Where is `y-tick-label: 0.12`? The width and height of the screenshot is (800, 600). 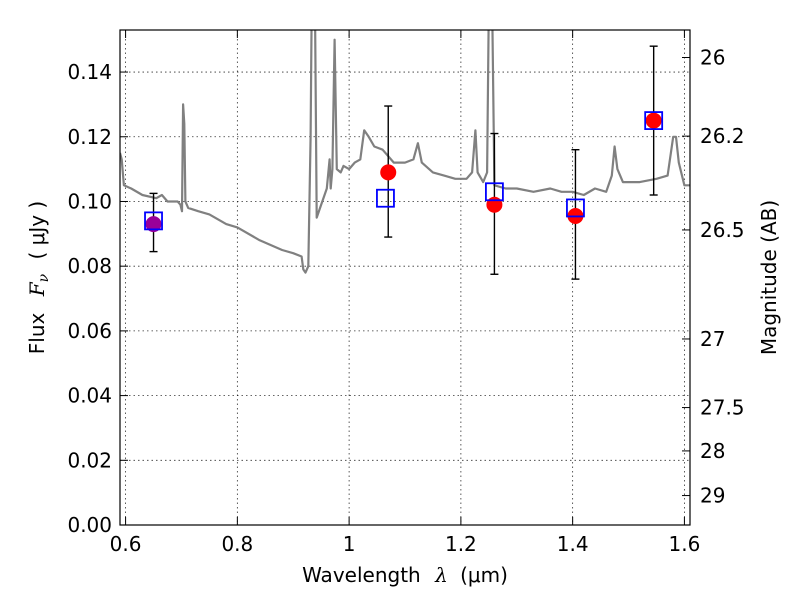
y-tick-label: 0.12 is located at coordinates (89, 137).